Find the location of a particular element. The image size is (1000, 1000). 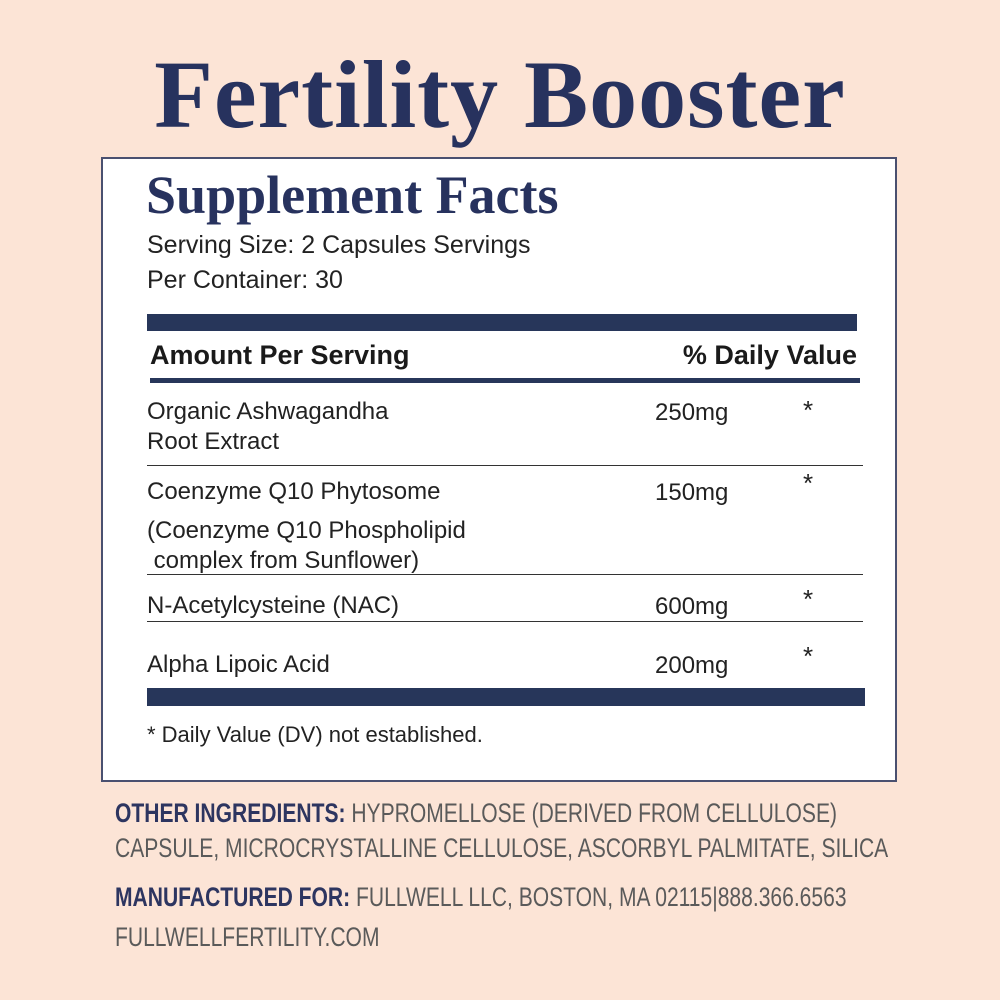

ingredient-name: Coenzyme Q10 Phytosome is located at coordinates (294, 491).